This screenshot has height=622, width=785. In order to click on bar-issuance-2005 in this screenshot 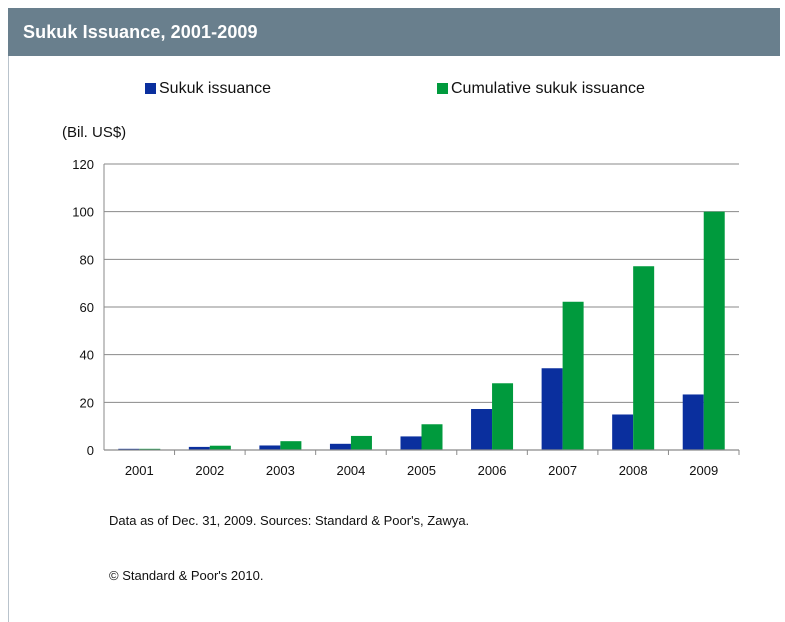, I will do `click(411, 443)`.